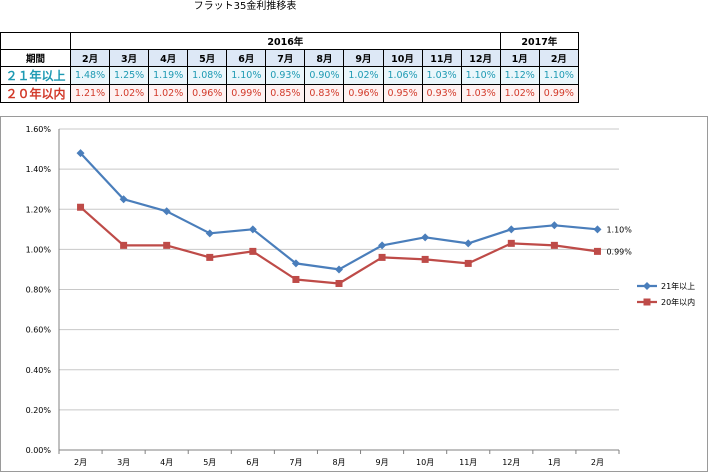 This screenshot has height=473, width=710. I want to click on month-header: 1月, so click(519, 58).